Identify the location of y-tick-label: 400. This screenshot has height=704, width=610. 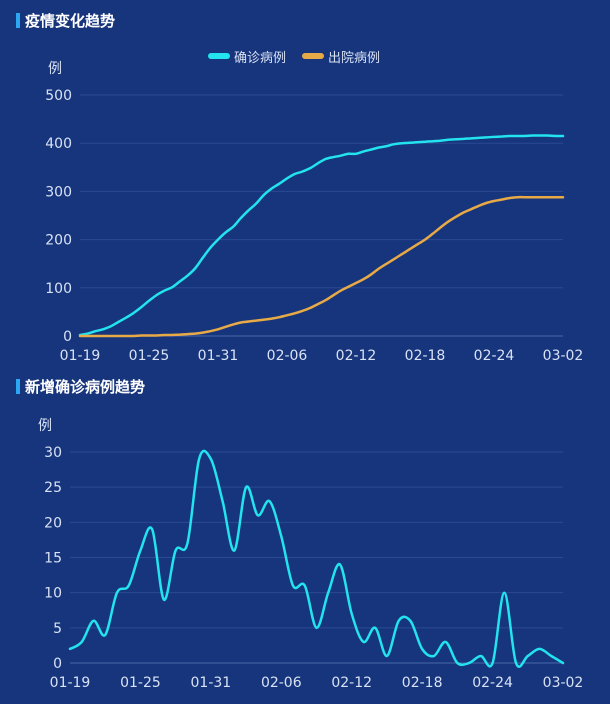
(58, 144).